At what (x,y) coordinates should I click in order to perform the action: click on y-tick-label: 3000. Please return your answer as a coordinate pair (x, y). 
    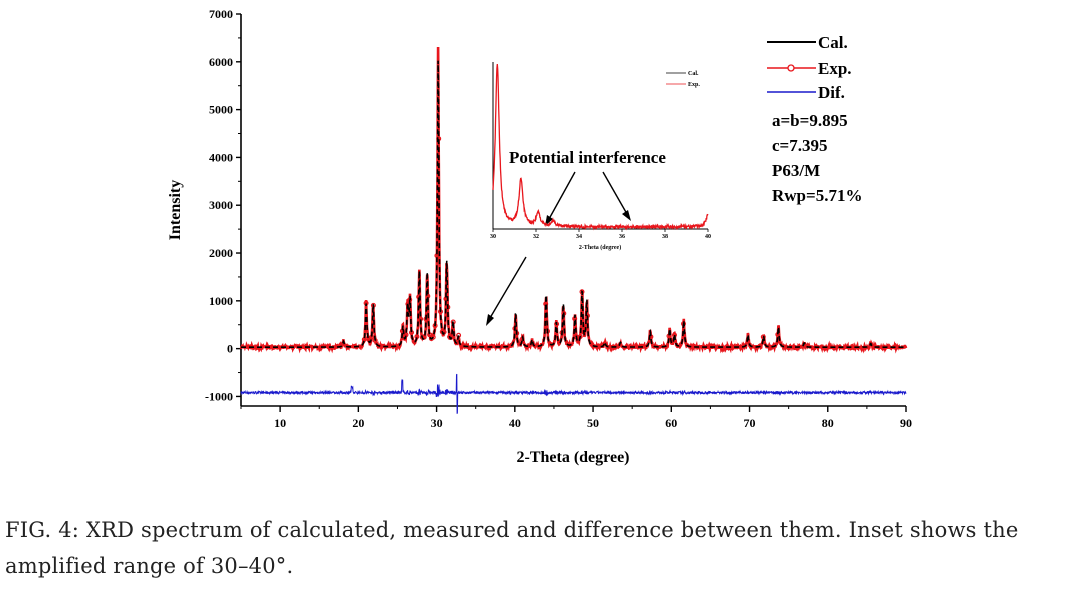
    Looking at the image, I should click on (221, 205).